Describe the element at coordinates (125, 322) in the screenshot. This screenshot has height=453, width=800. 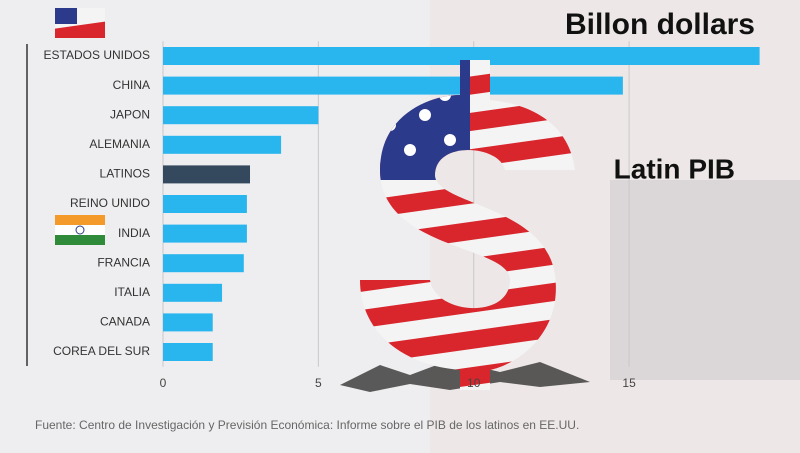
I see `y-tick-label: CANADA` at that location.